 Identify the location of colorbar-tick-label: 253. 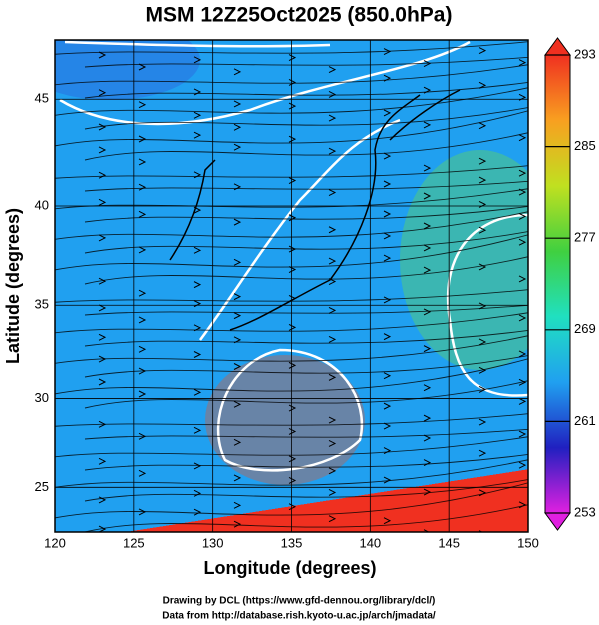
(585, 511).